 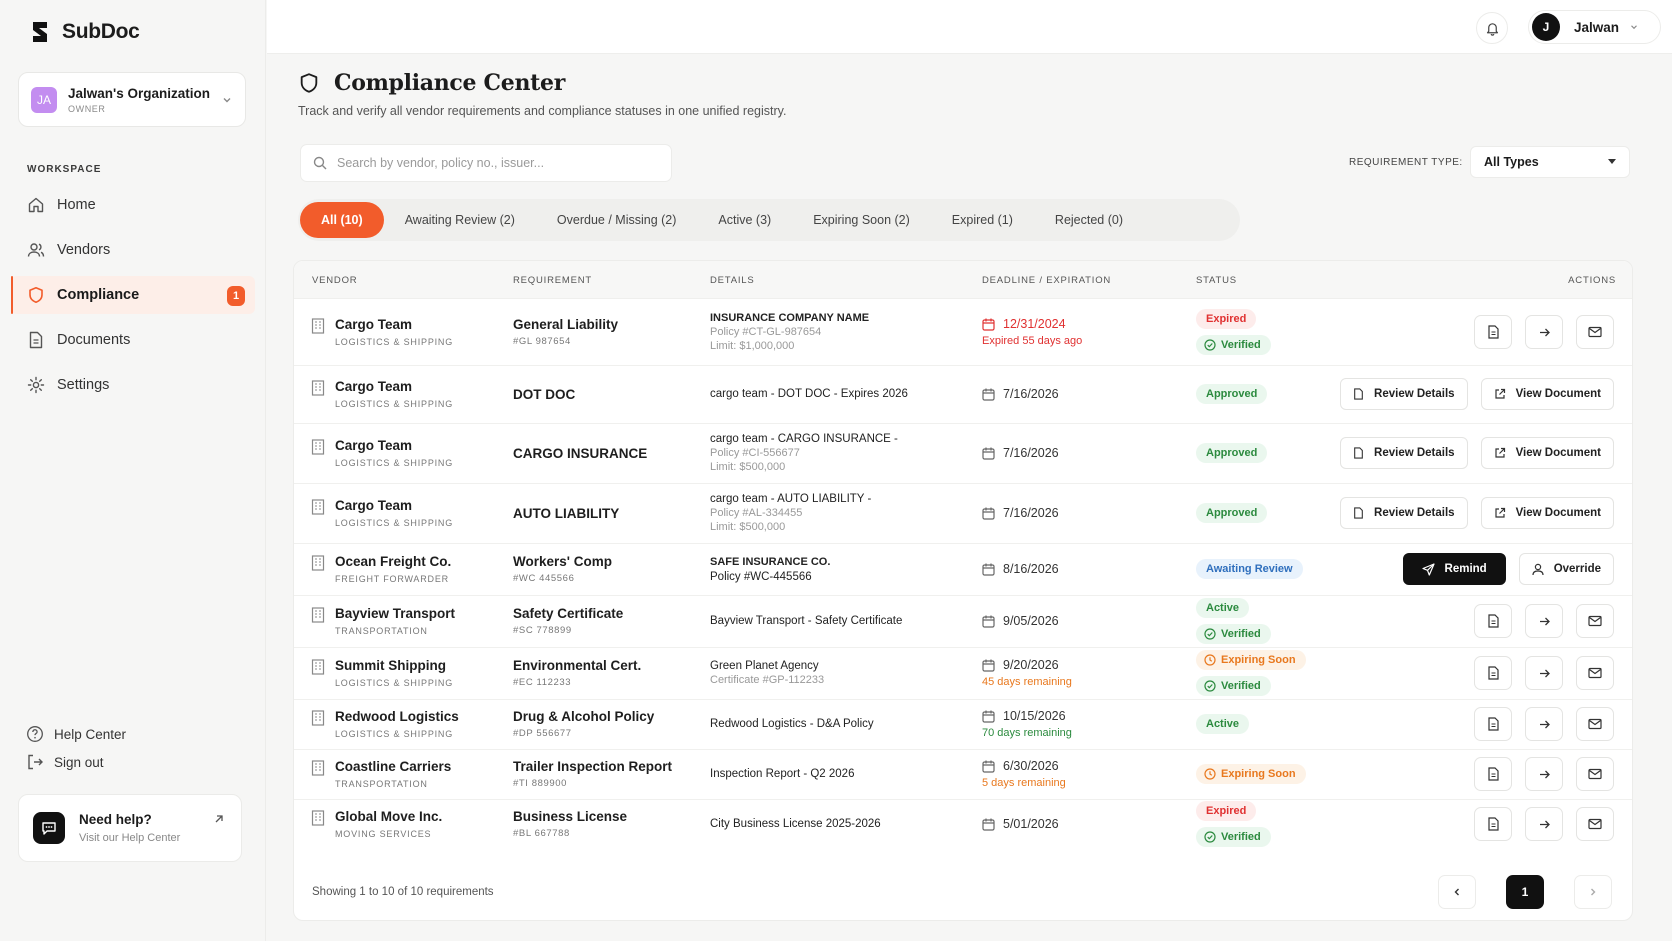 I want to click on next-page-button, so click(x=1593, y=892).